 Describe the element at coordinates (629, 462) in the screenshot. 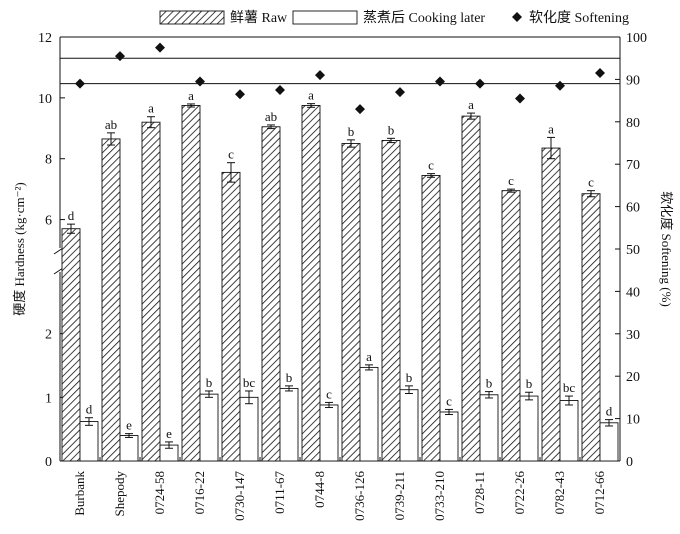

I see `right-tick-label: 0` at that location.